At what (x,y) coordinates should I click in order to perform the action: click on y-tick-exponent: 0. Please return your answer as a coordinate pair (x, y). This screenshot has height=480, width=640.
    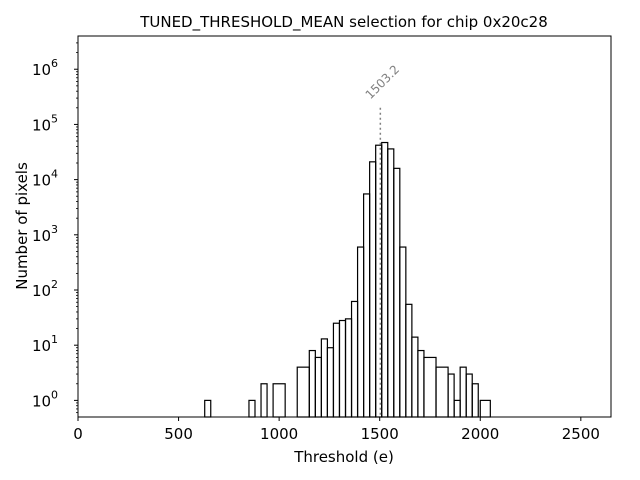
    Looking at the image, I should click on (54, 394).